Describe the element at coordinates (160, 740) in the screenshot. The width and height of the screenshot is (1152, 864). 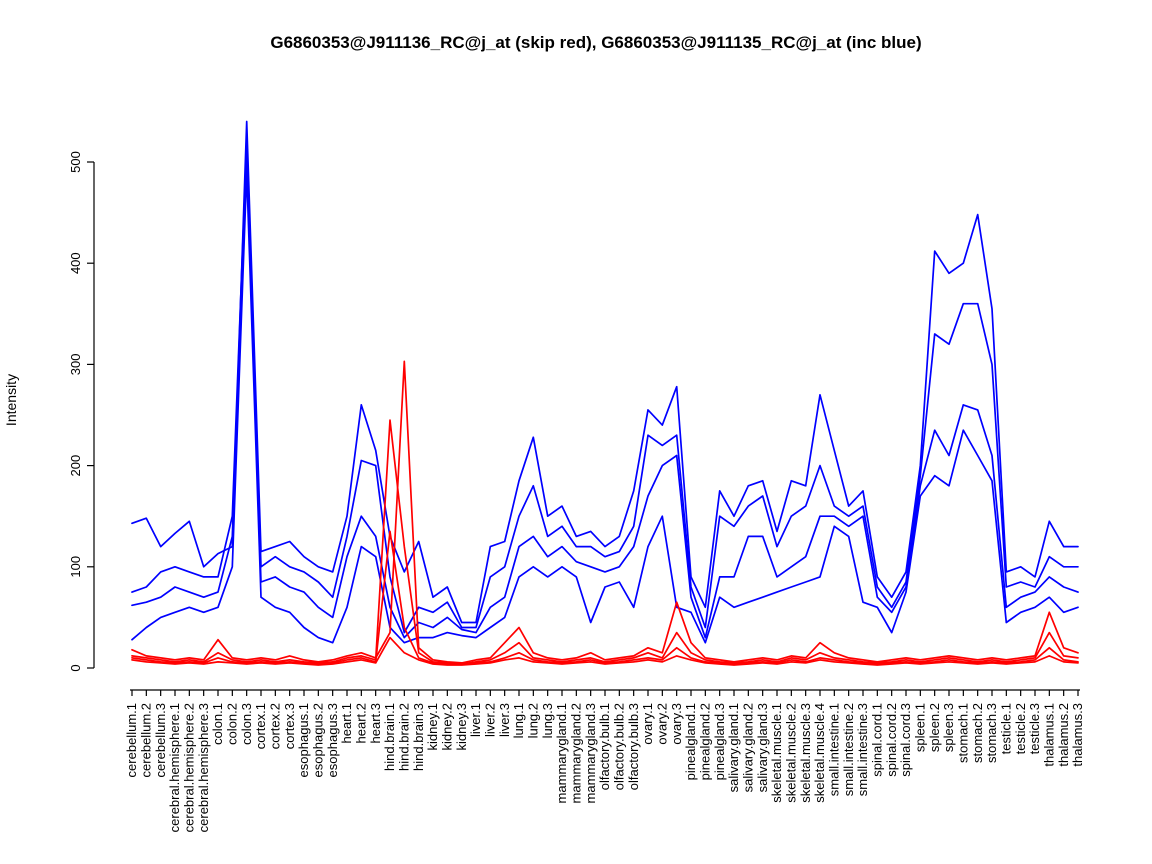
I see `svg-text: cerebellum.3` at that location.